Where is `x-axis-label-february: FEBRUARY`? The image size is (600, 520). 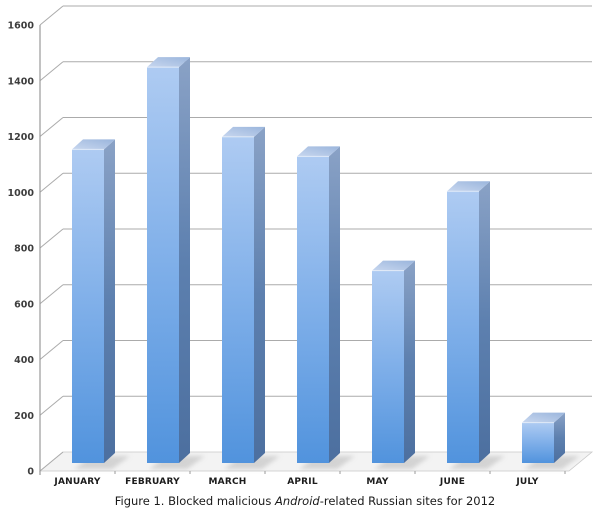
x-axis-label-february: FEBRUARY is located at coordinates (152, 482).